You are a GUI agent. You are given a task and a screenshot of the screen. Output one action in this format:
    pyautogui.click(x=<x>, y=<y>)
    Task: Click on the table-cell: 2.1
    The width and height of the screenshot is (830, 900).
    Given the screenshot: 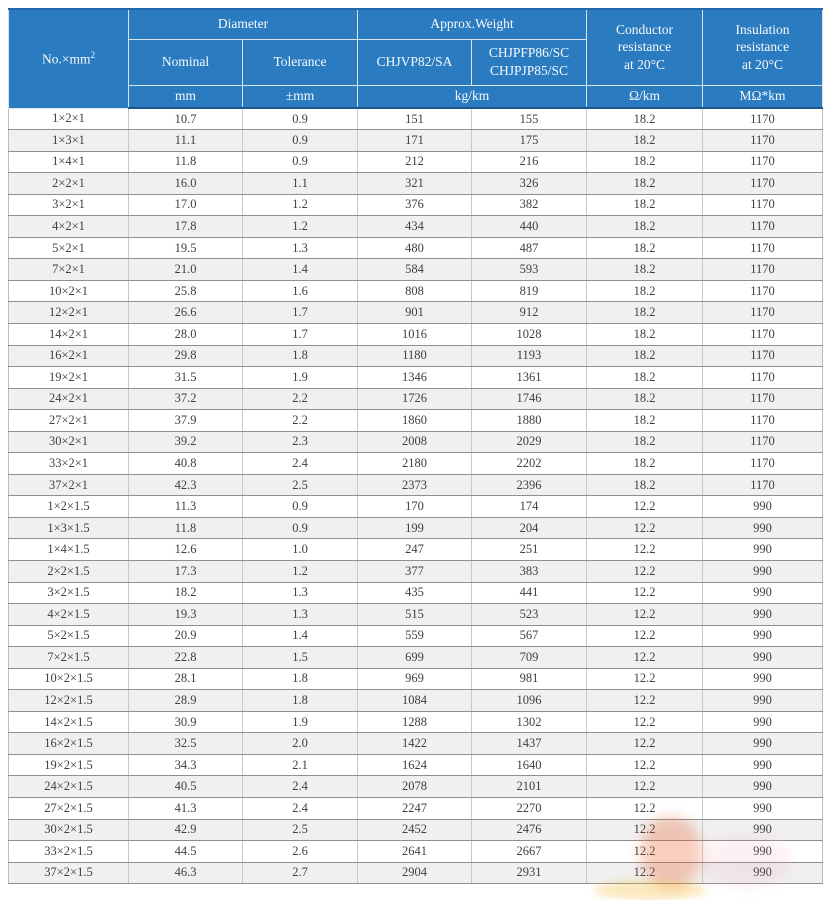 What is the action you would take?
    pyautogui.click(x=300, y=765)
    